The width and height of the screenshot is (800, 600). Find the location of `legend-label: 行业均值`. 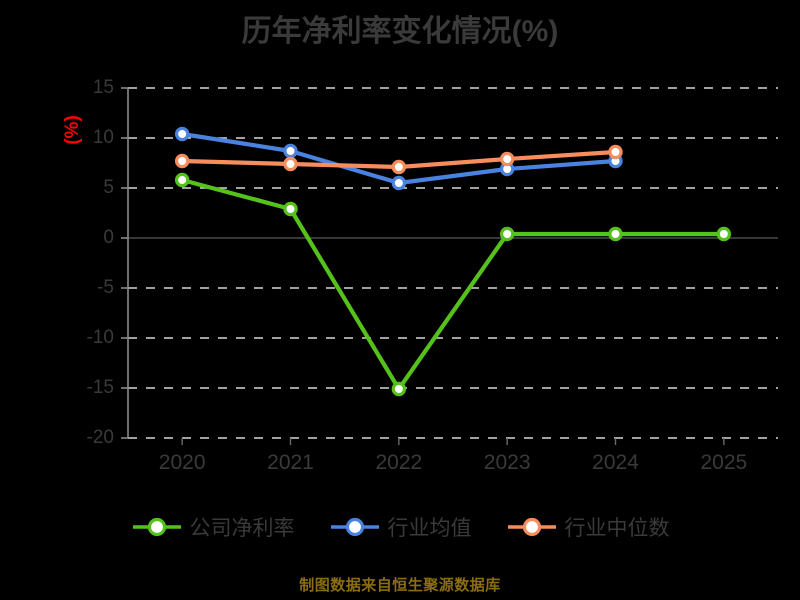

legend-label: 行业均值 is located at coordinates (429, 528).